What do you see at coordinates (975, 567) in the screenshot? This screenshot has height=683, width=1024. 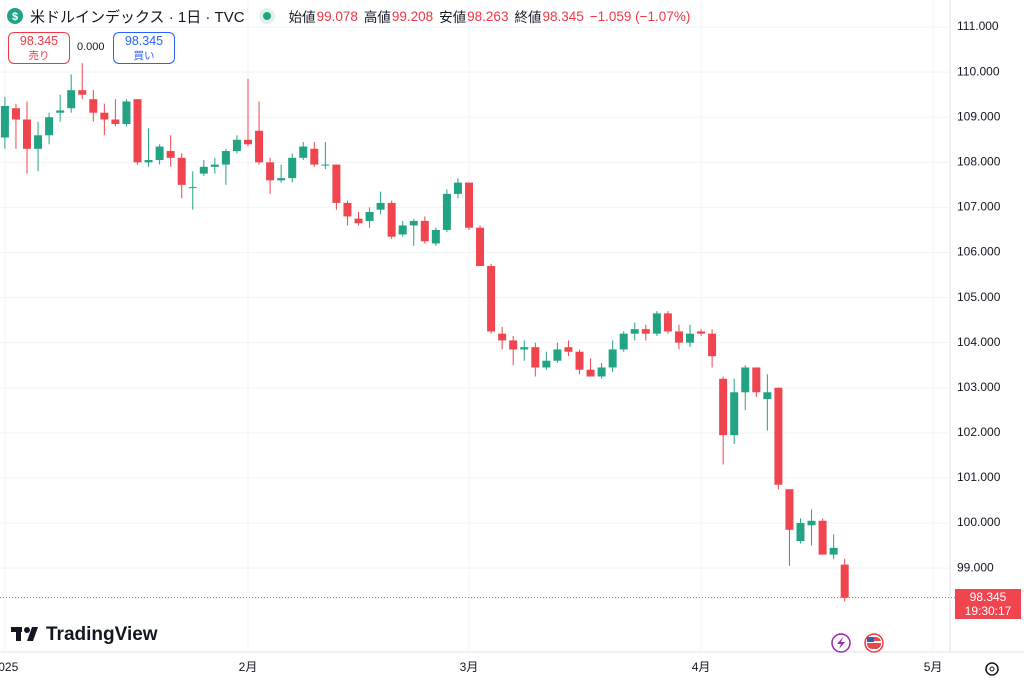 I see `y-tick-label: 99.000` at bounding box center [975, 567].